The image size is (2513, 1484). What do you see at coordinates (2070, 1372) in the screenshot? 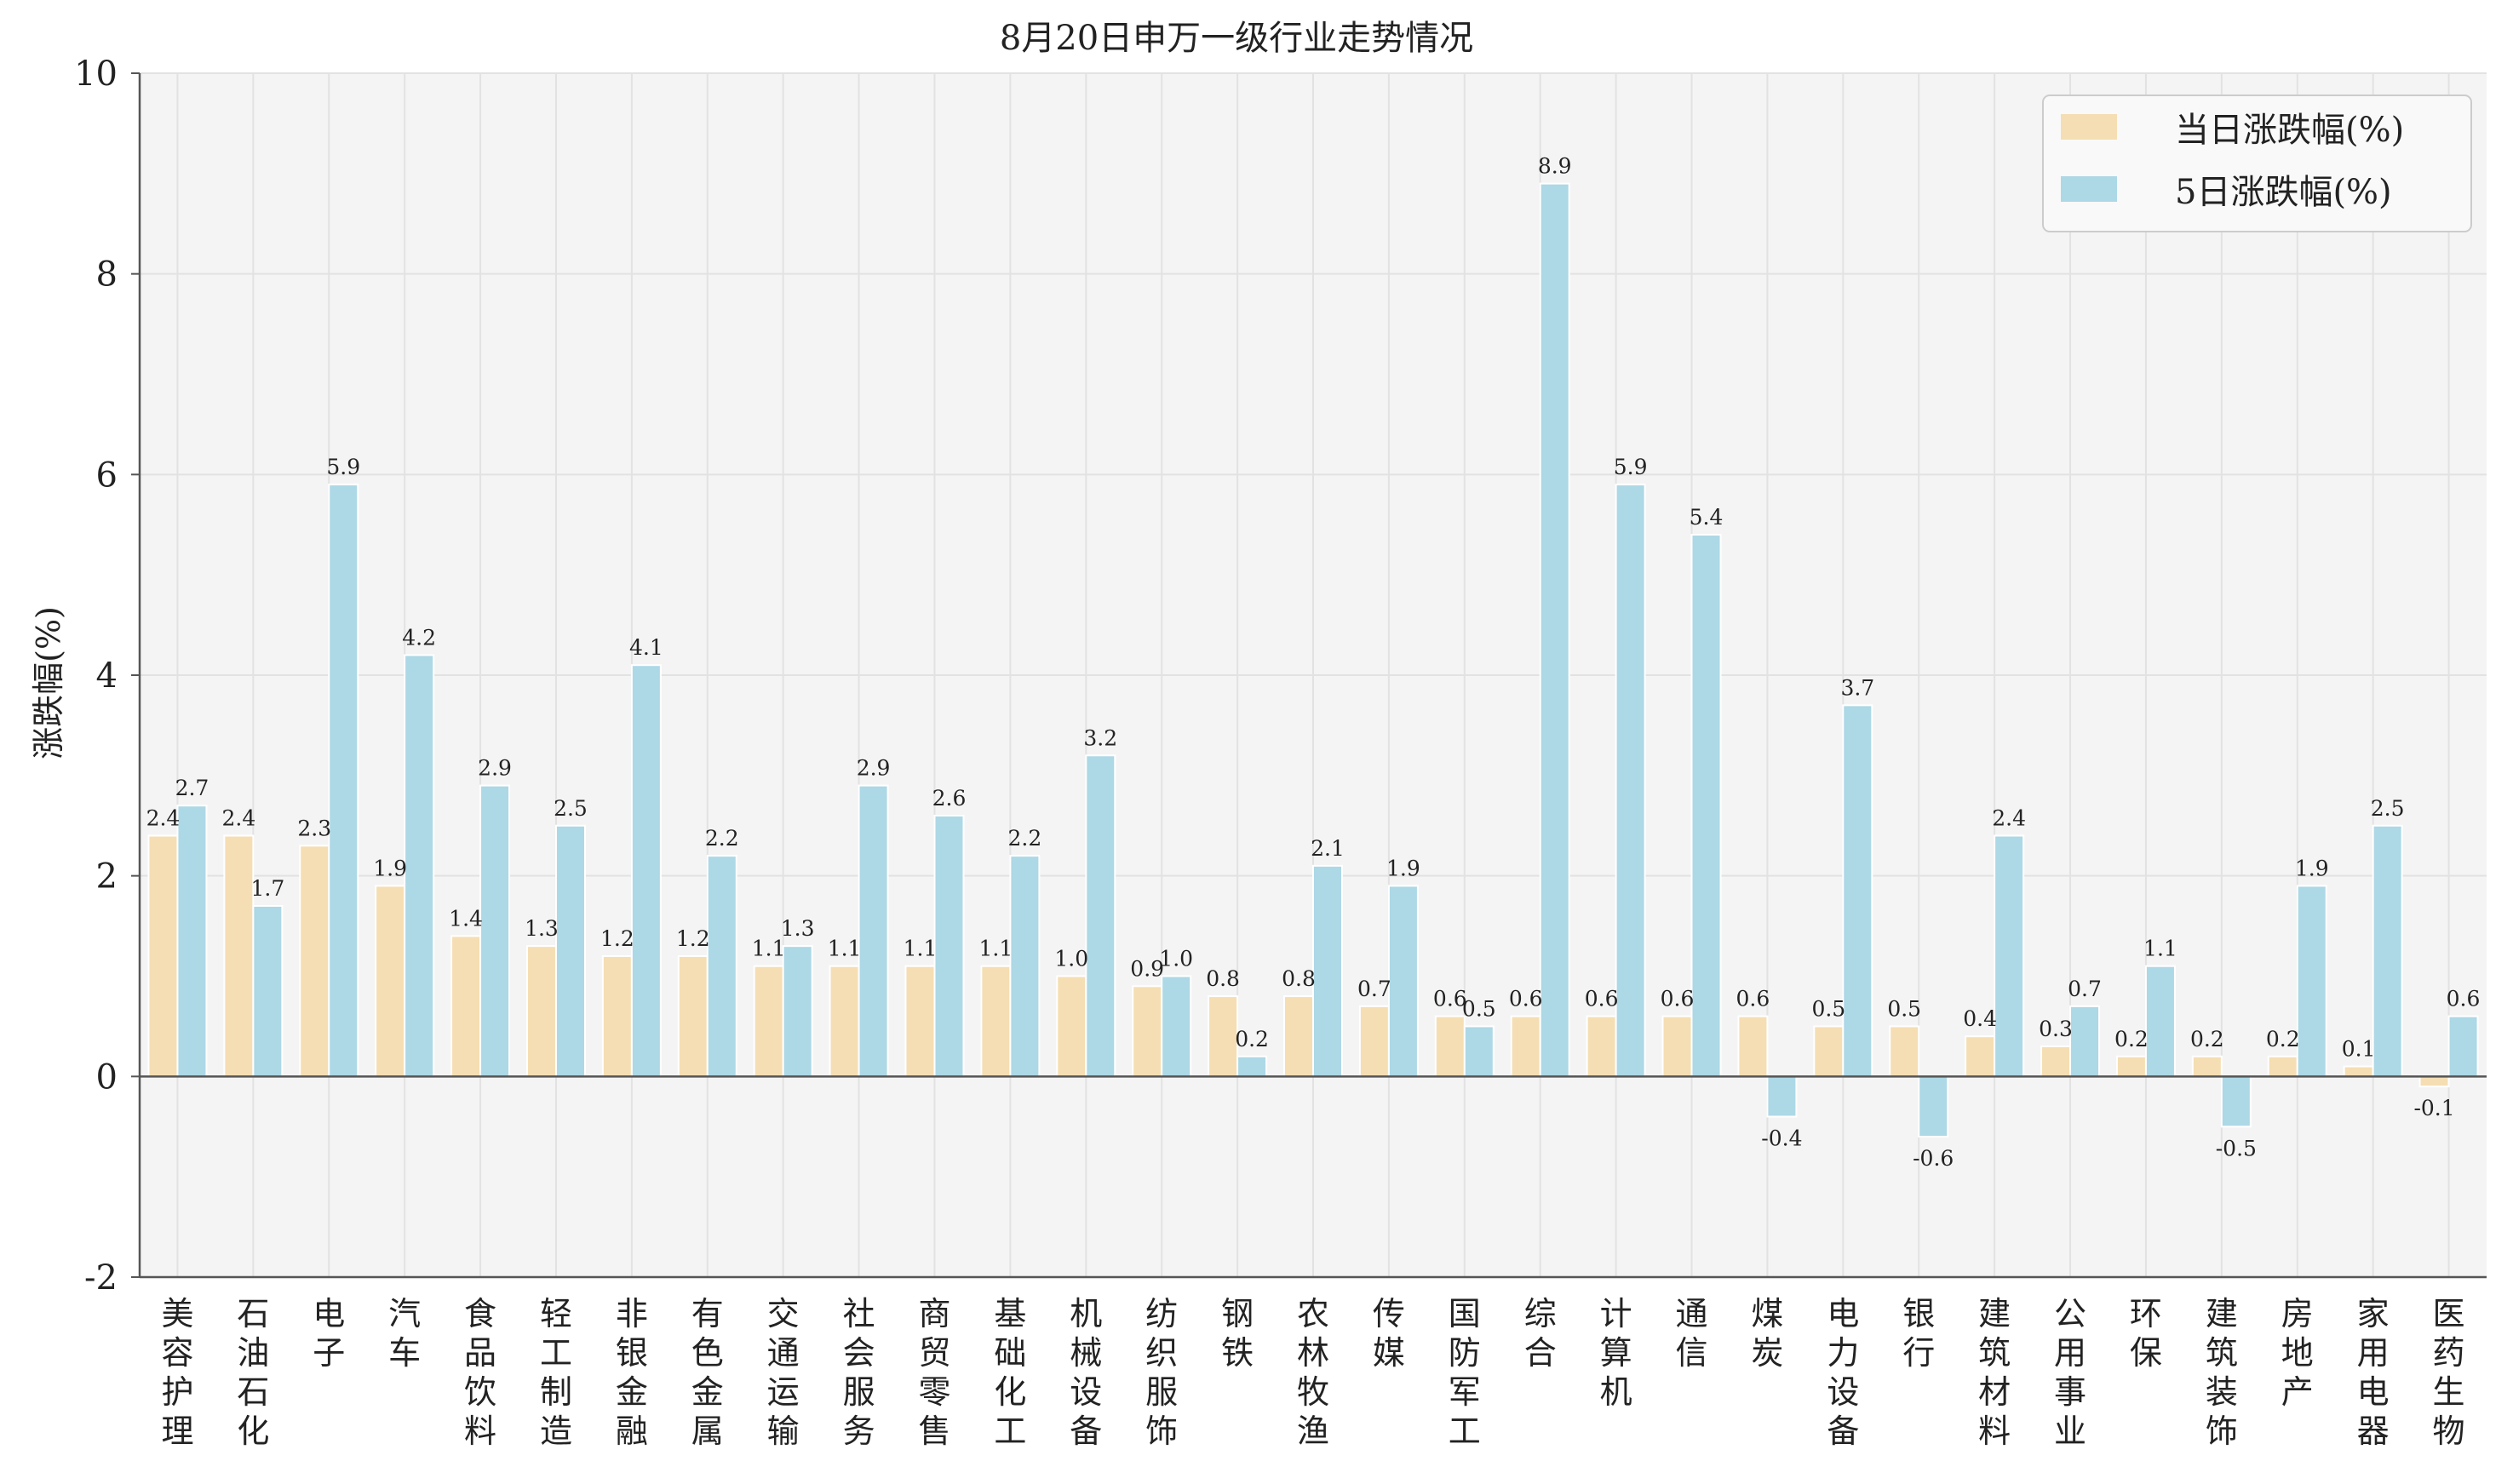
I see `x-tick-label: 公用事业` at bounding box center [2070, 1372].